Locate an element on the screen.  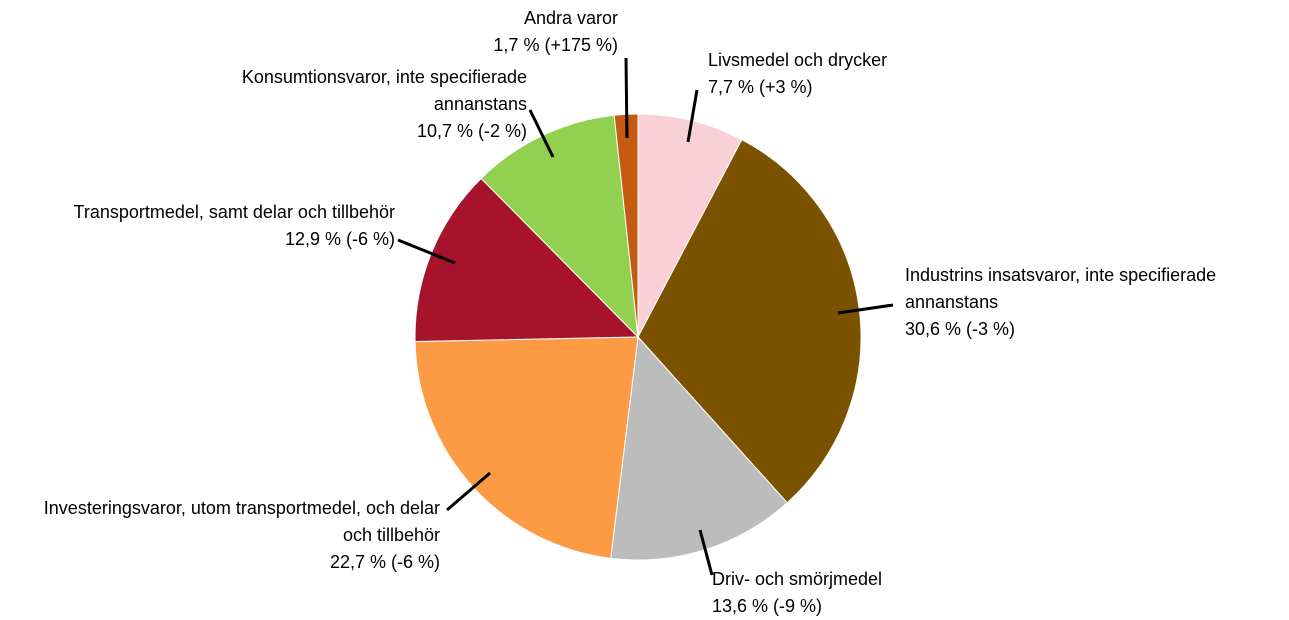
category-label: Andra varor is located at coordinates (570, 18).